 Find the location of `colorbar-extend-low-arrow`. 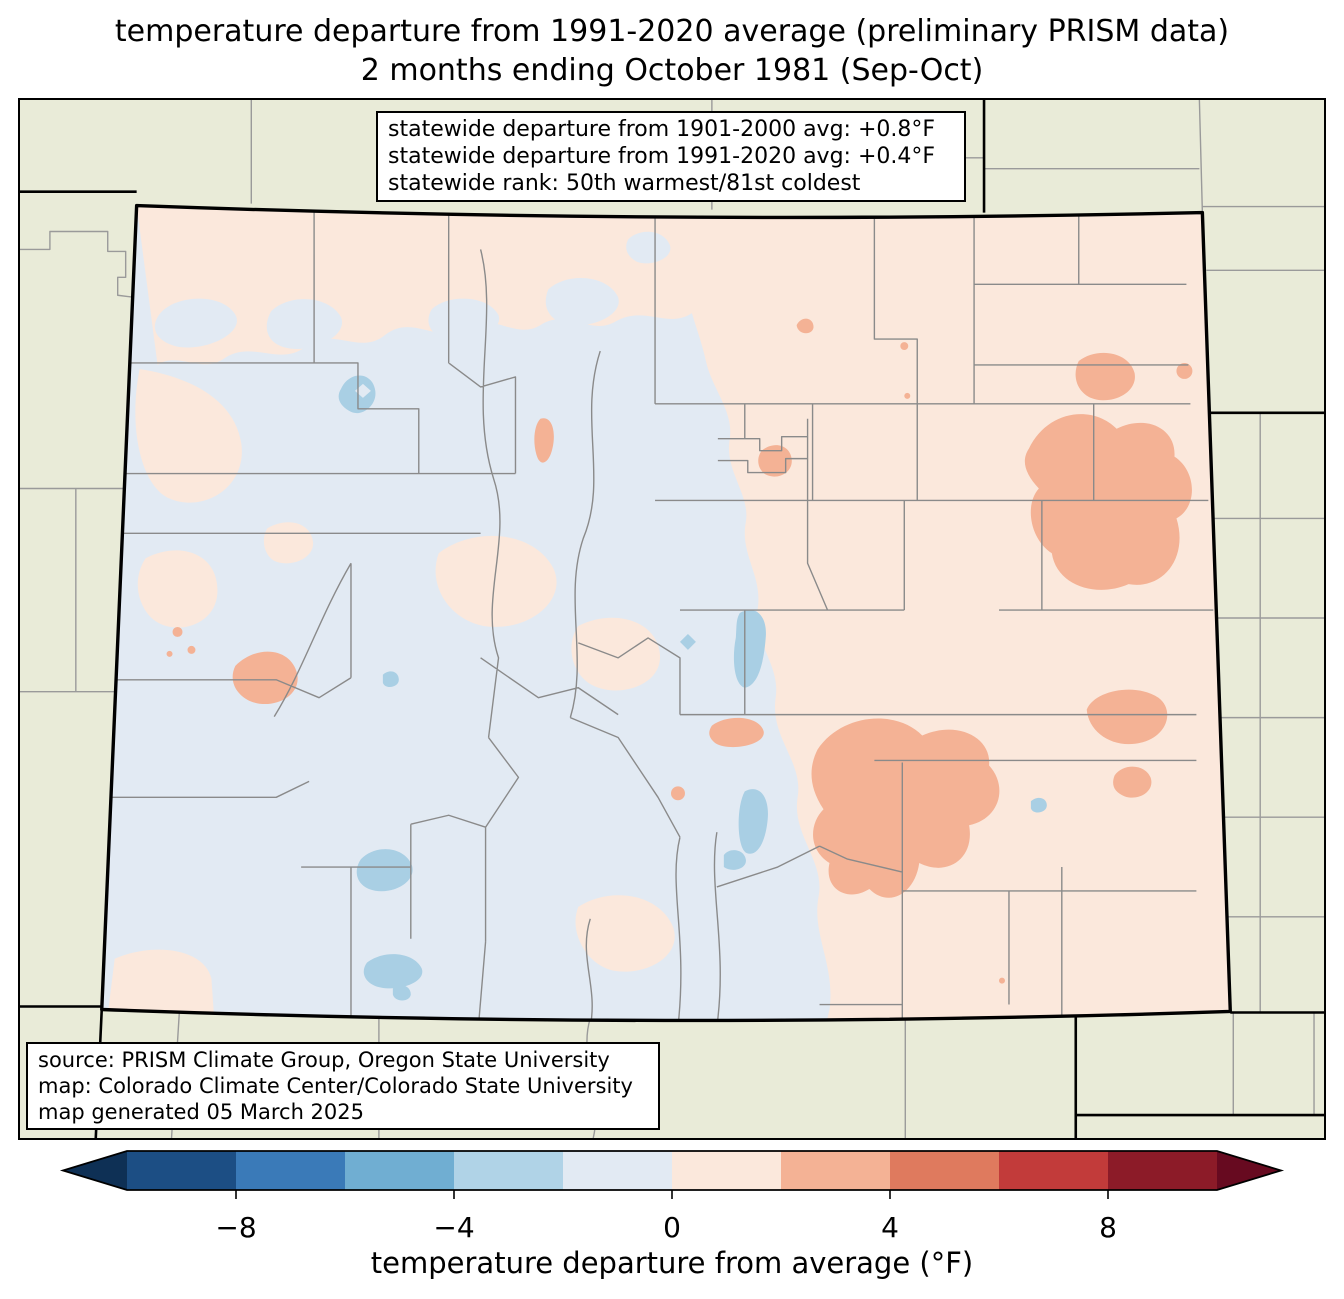

colorbar-extend-low-arrow is located at coordinates (95, 1170).